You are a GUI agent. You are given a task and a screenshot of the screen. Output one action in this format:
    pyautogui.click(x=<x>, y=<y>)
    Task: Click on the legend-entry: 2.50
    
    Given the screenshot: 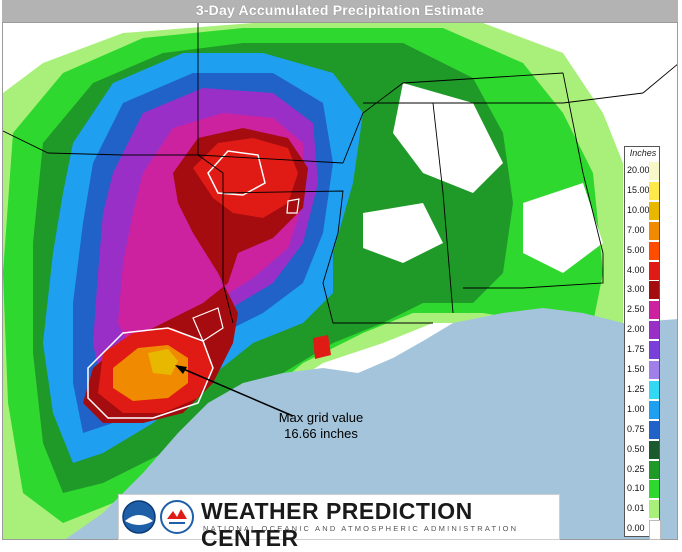 What is the action you would take?
    pyautogui.click(x=643, y=310)
    